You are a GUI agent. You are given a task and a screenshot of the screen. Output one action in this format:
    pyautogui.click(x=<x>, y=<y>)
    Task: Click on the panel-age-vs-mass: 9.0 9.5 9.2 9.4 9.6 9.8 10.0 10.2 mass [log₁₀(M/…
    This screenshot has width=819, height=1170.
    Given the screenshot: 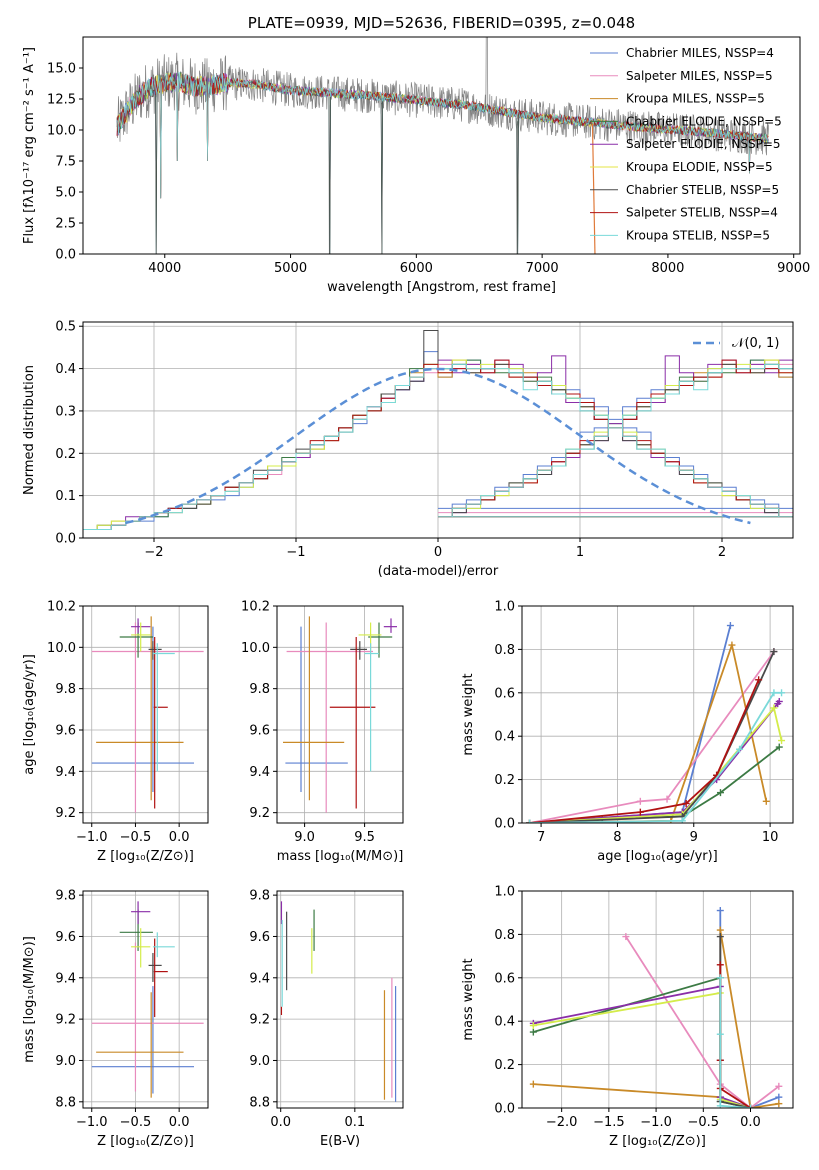 What is the action you would take?
    pyautogui.click(x=322, y=732)
    